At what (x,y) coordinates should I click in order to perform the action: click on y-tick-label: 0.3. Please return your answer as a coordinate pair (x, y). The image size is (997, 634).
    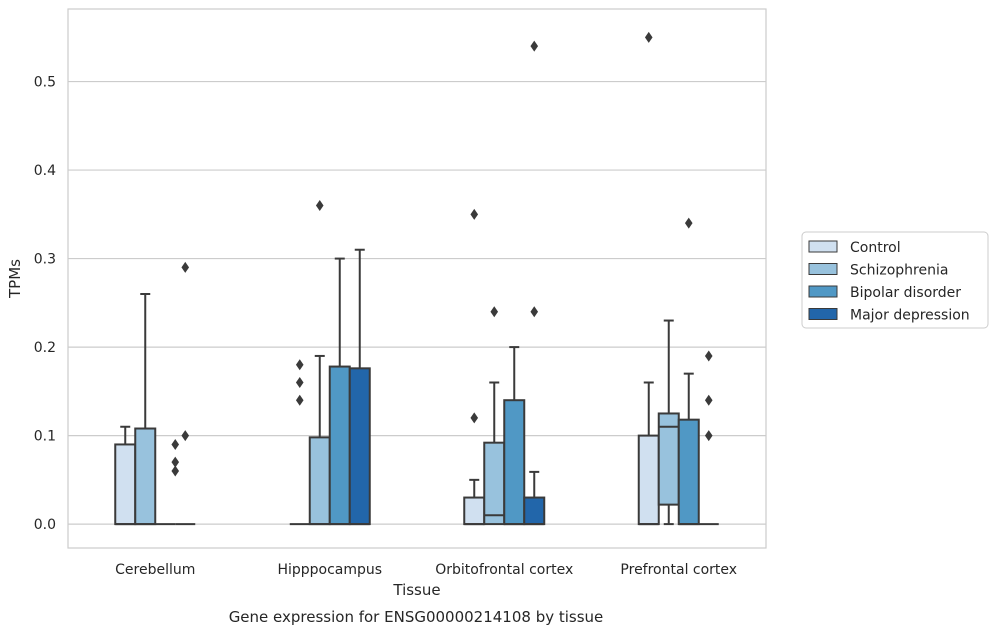
    Looking at the image, I should click on (45, 260).